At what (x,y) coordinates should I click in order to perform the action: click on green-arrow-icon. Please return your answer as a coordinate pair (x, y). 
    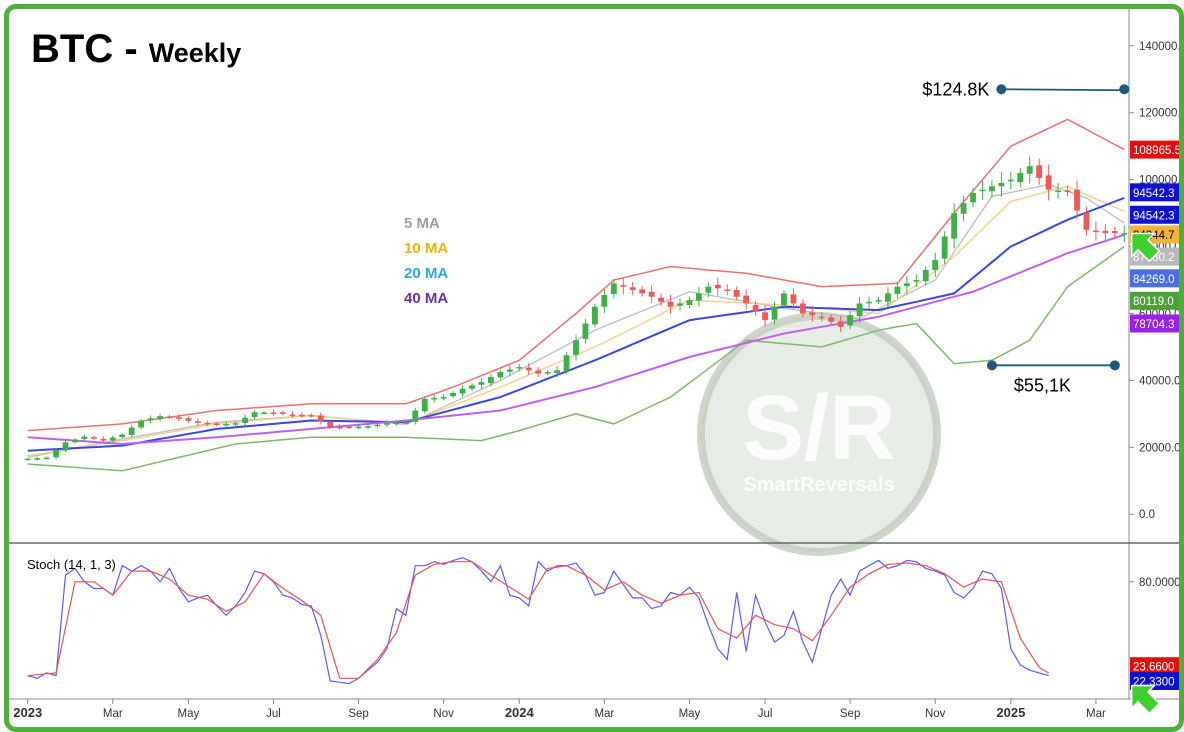
    Looking at the image, I should click on (1145, 699).